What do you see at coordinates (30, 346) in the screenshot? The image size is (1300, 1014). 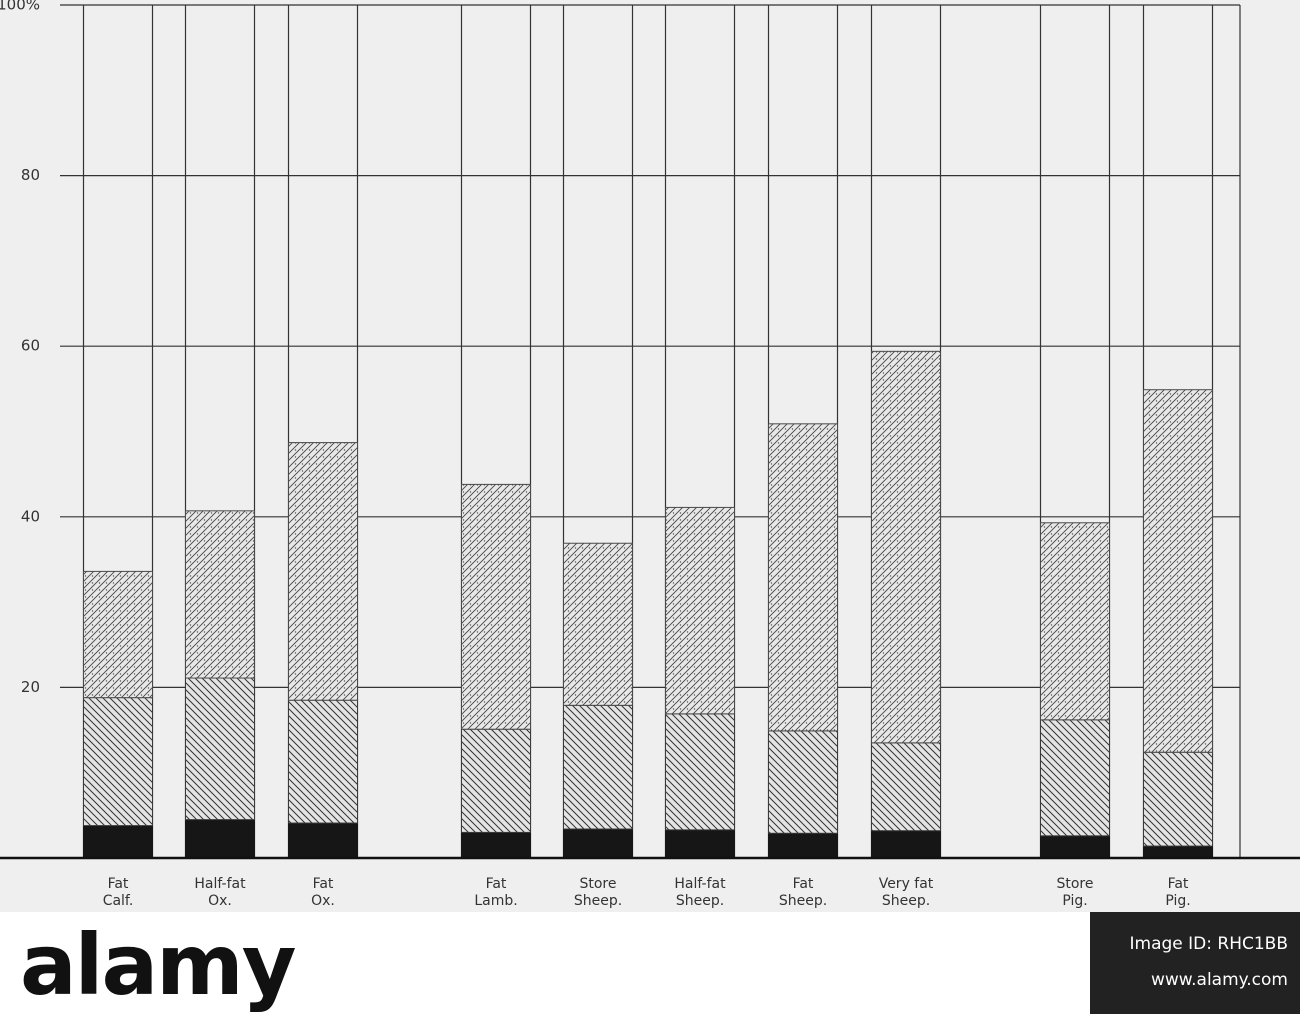 I see `y-tick-label: 60` at bounding box center [30, 346].